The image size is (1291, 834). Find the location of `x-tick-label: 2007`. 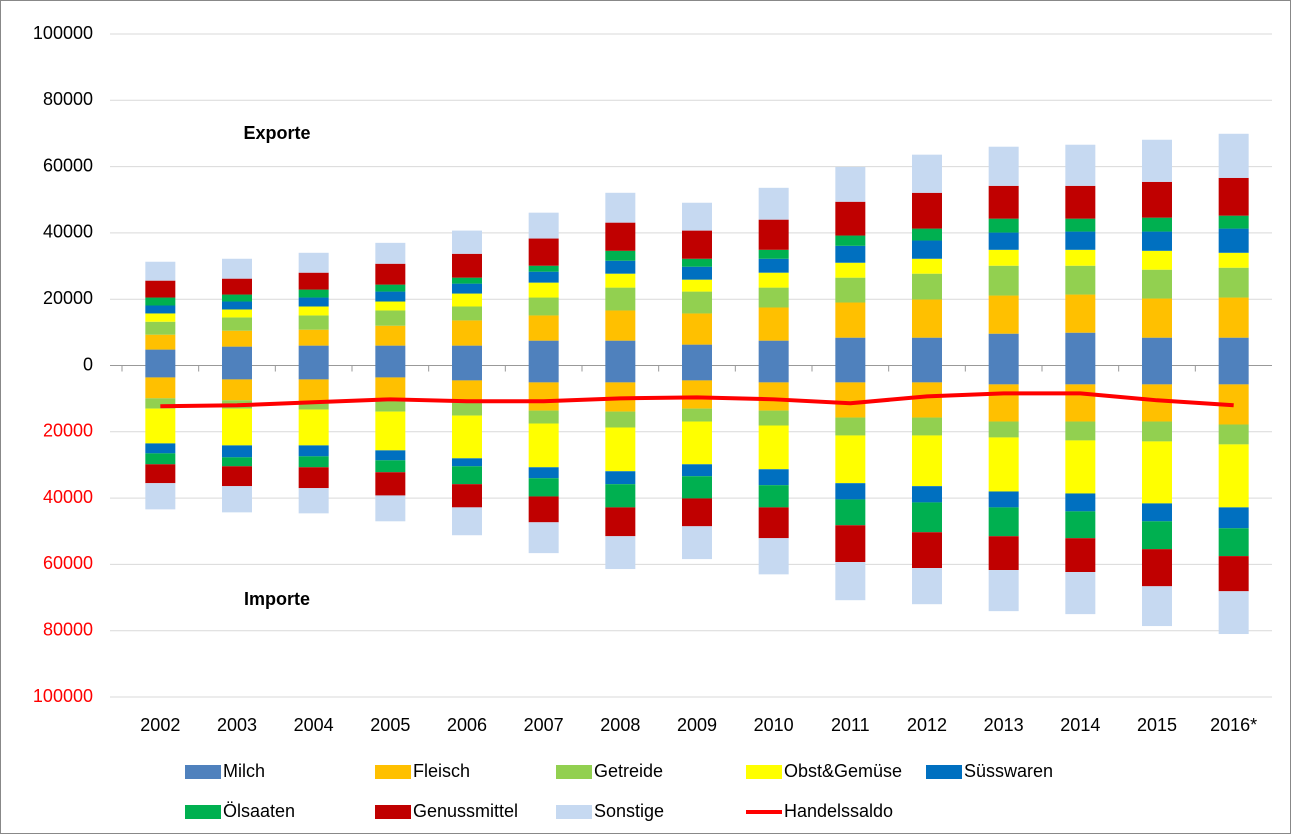

x-tick-label: 2007 is located at coordinates (544, 725).